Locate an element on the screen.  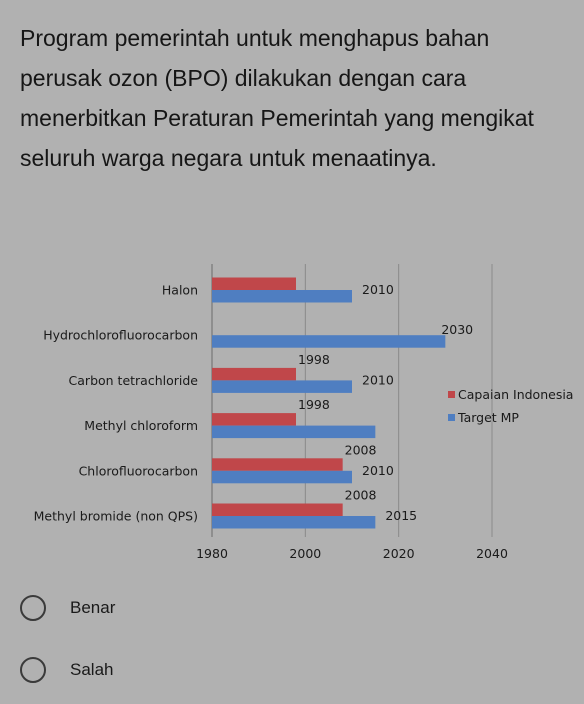
x-tick-label: 2000 is located at coordinates (305, 553).